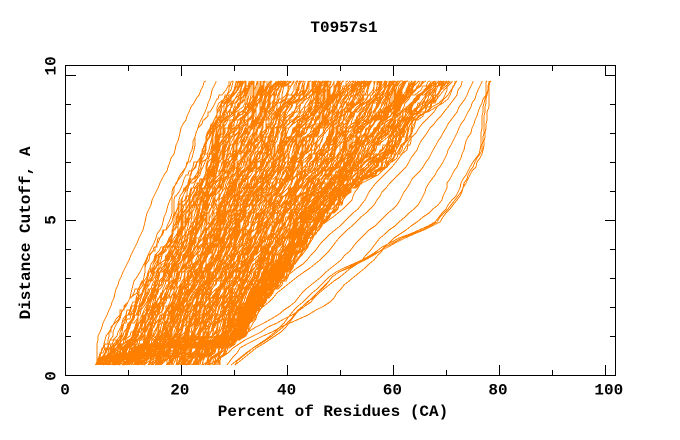 The width and height of the screenshot is (680, 440). What do you see at coordinates (343, 28) in the screenshot?
I see `svg-text: T0957s1` at bounding box center [343, 28].